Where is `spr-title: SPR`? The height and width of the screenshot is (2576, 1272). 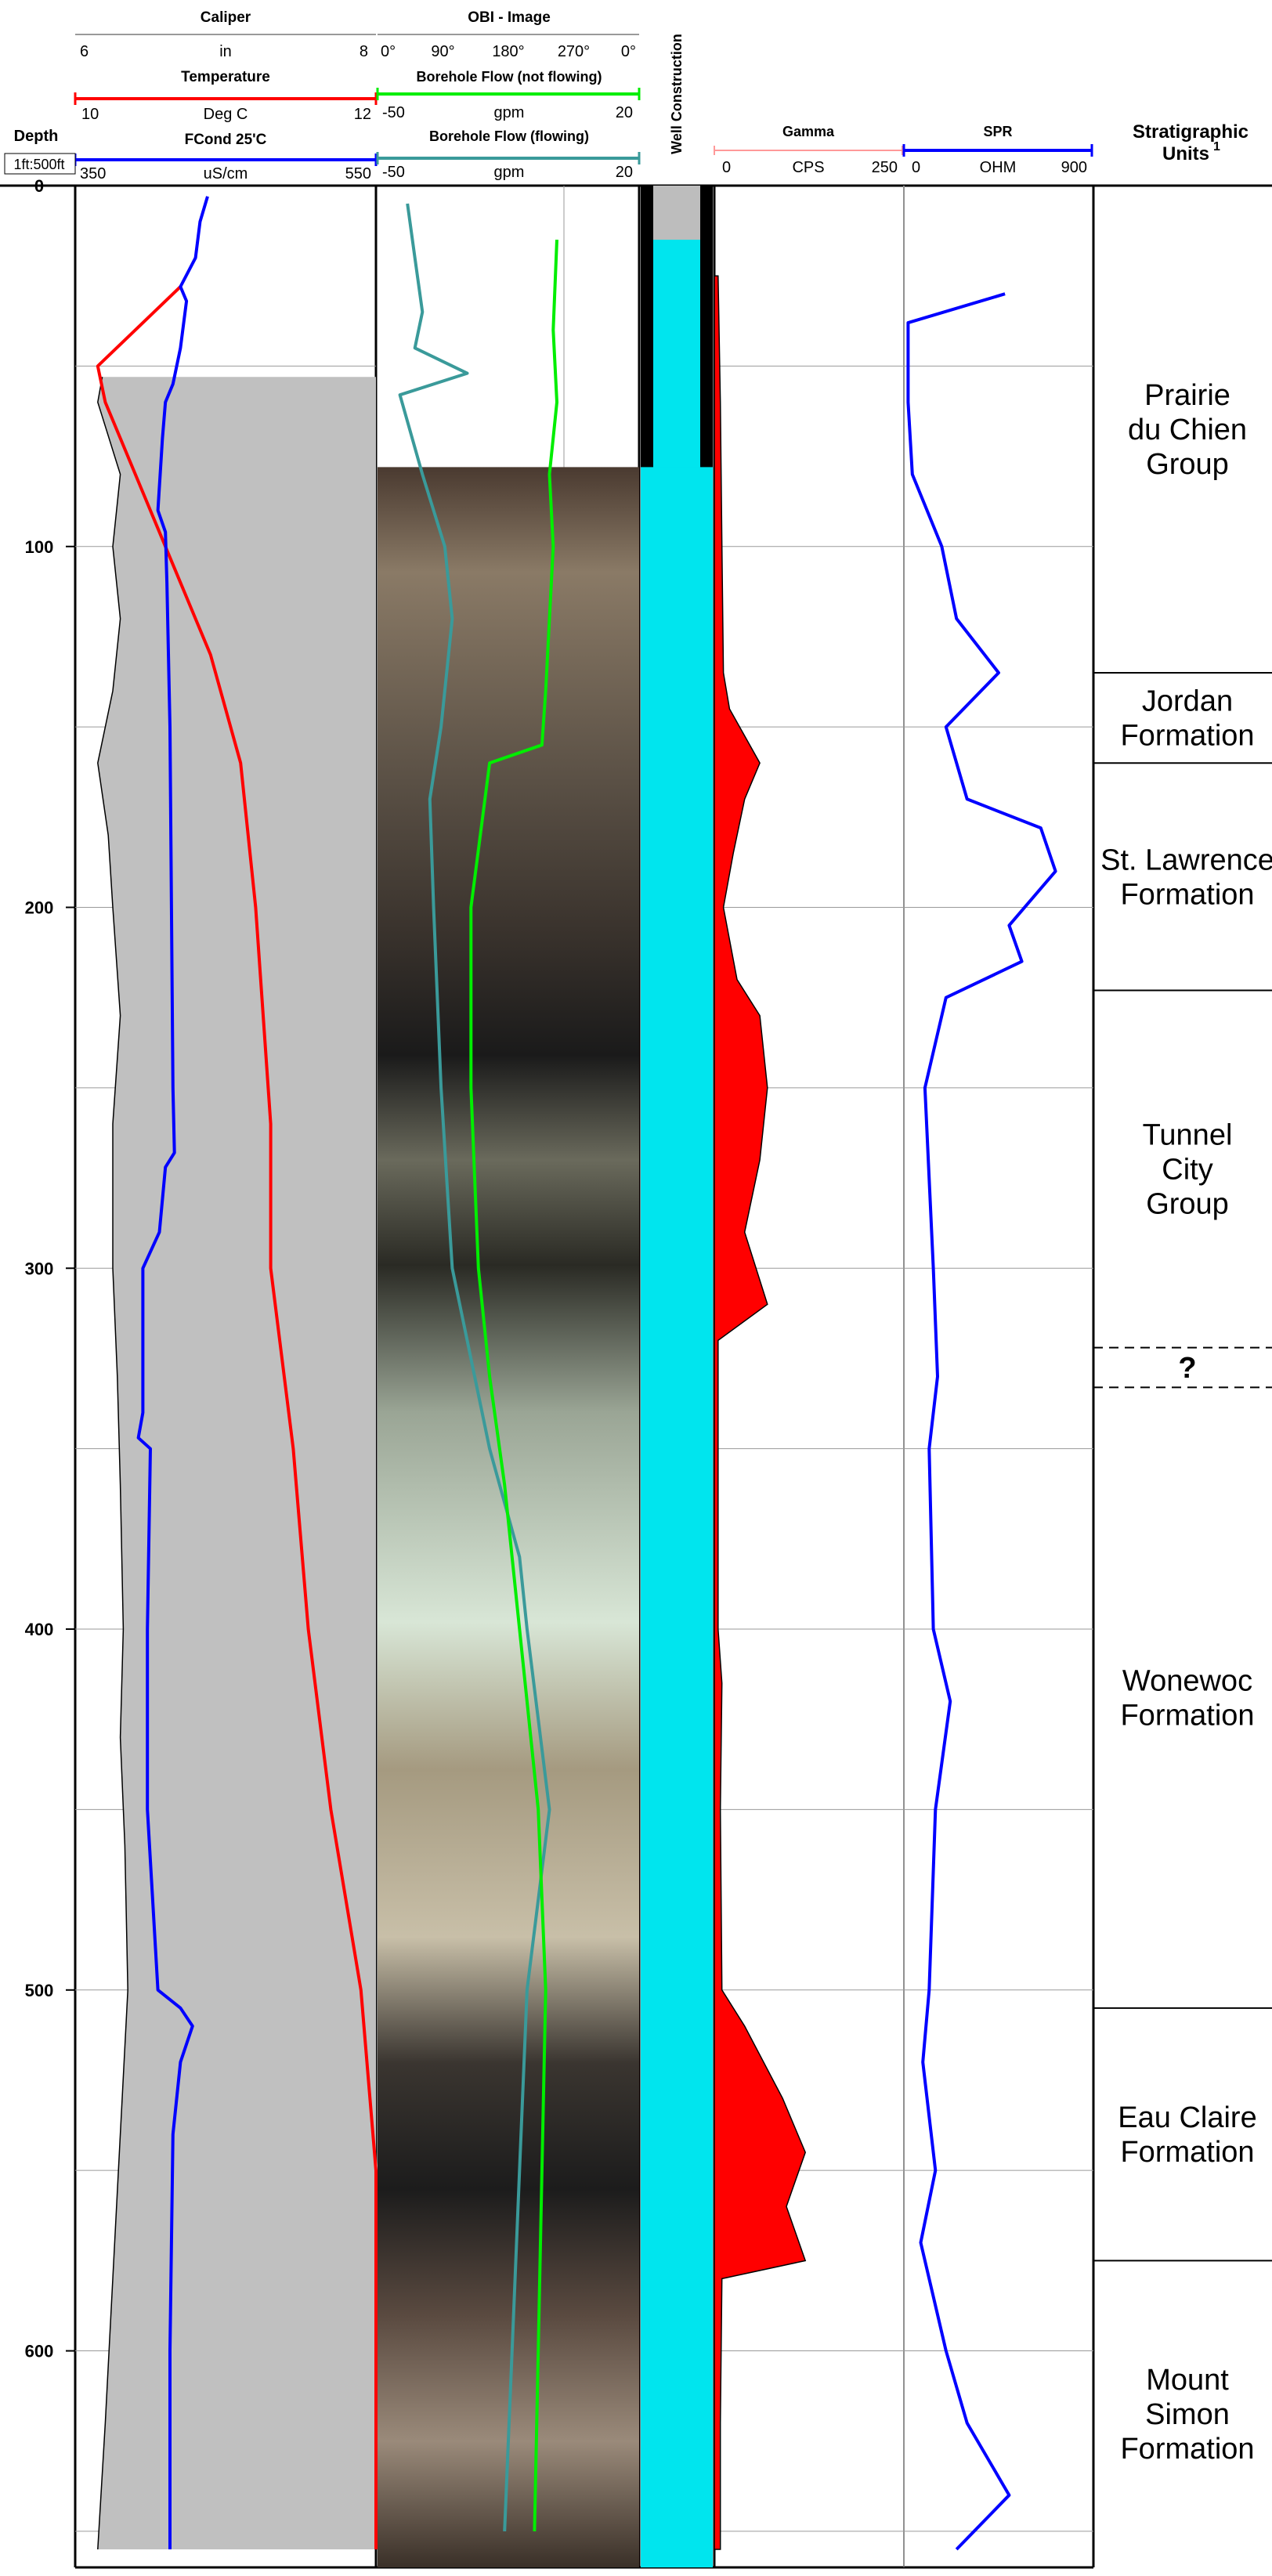 spr-title: SPR is located at coordinates (998, 131).